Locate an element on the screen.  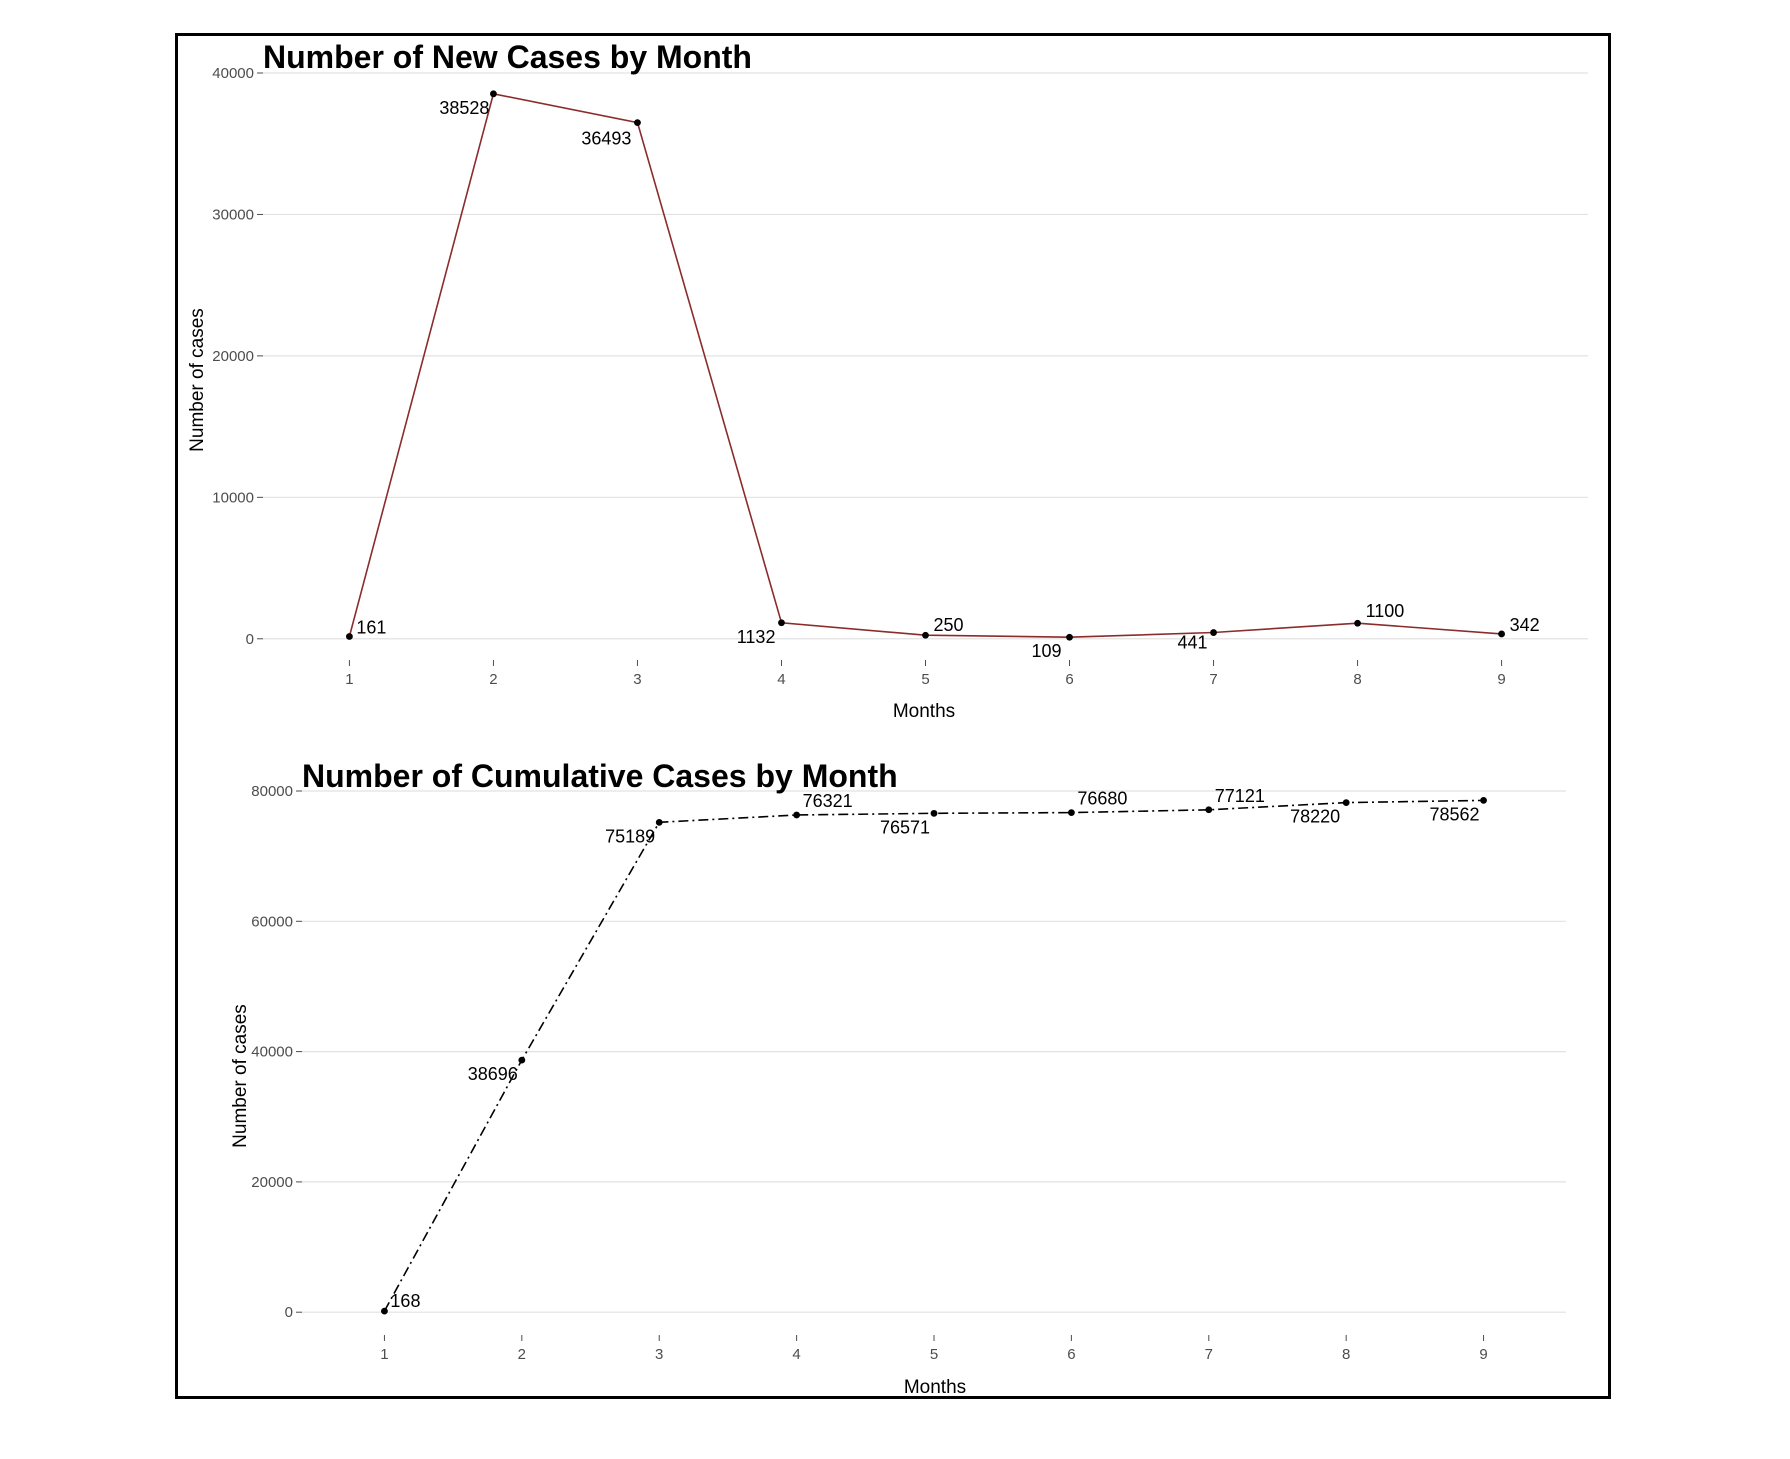
new-cases-y-tick-label: 0 is located at coordinates (250, 639).